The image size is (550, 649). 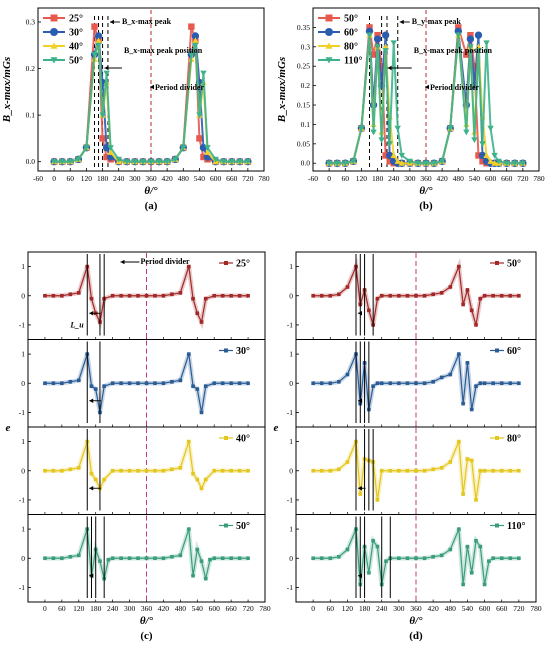 What do you see at coordinates (290, 499) in the screenshot?
I see `y-tick-label: -1` at bounding box center [290, 499].